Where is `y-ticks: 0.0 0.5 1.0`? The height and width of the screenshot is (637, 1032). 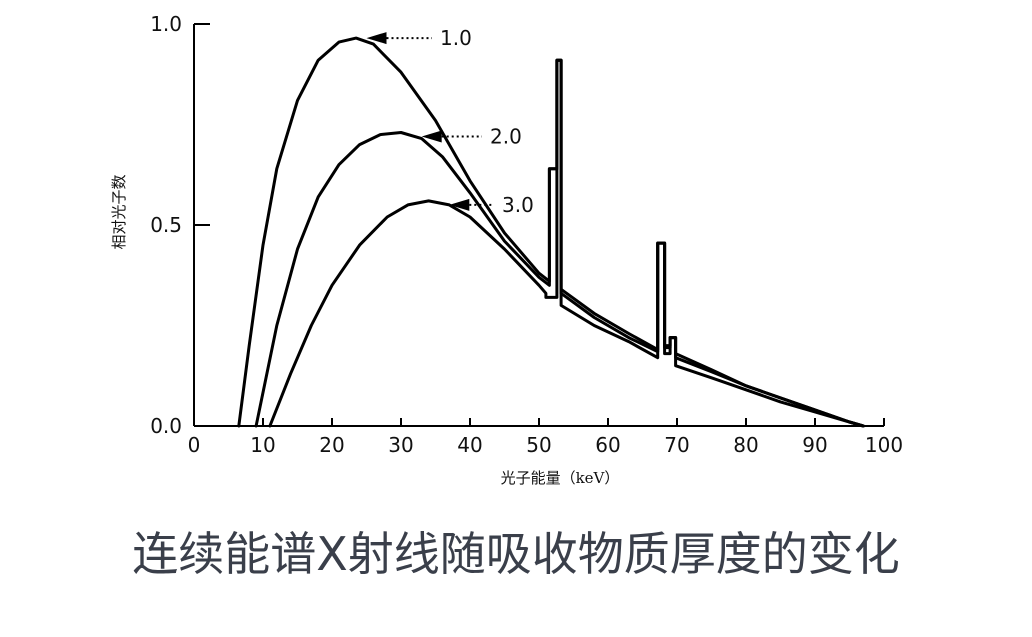 y-ticks: 0.0 0.5 1.0 is located at coordinates (180, 225).